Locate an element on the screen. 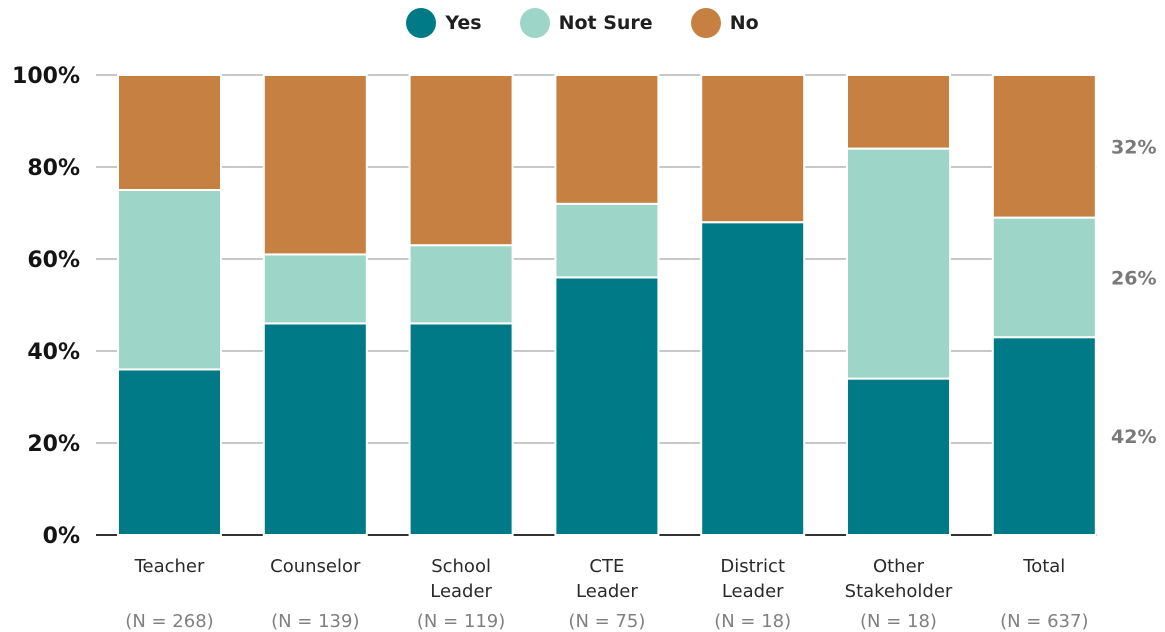 This screenshot has width=1165, height=632. x-category-label: School is located at coordinates (461, 566).